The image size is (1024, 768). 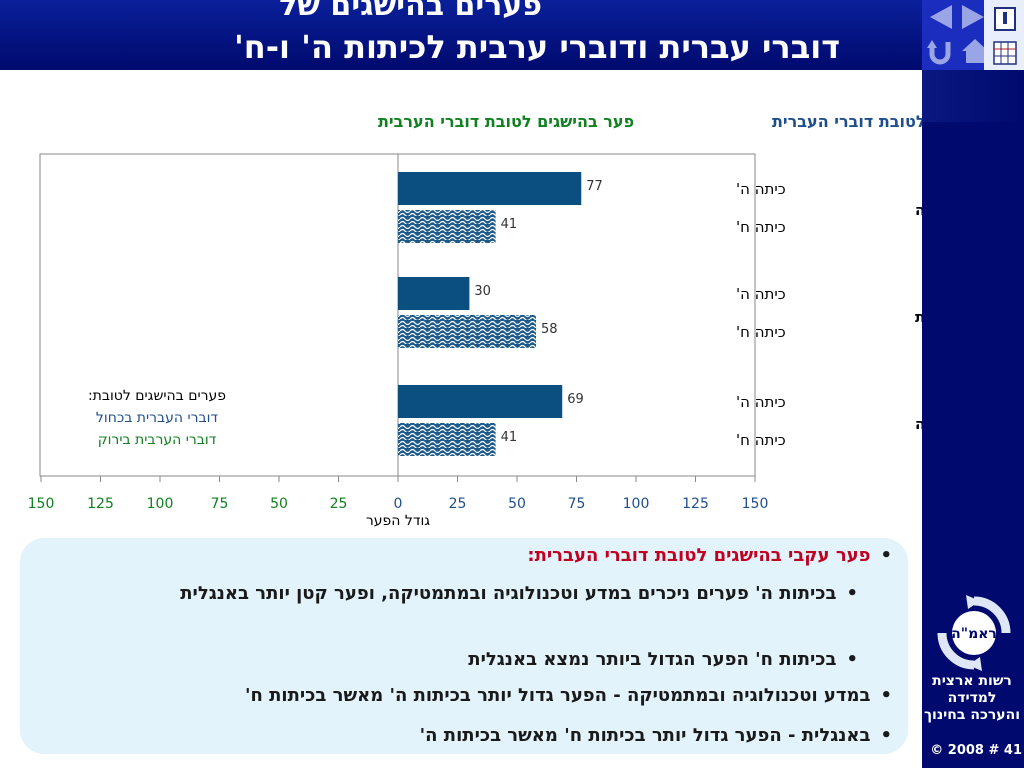 What do you see at coordinates (549, 329) in the screenshot?
I see `data-label: 58` at bounding box center [549, 329].